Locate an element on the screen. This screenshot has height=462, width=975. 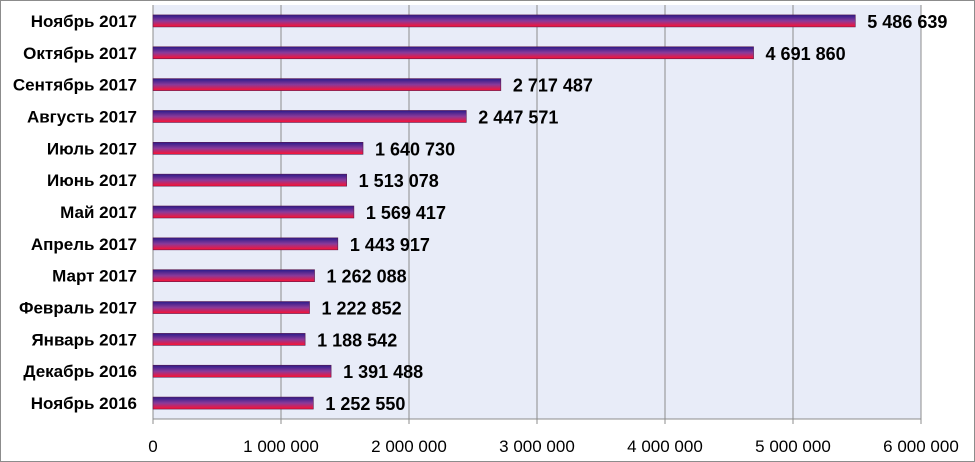
data-label: 1 443 917 is located at coordinates (390, 245).